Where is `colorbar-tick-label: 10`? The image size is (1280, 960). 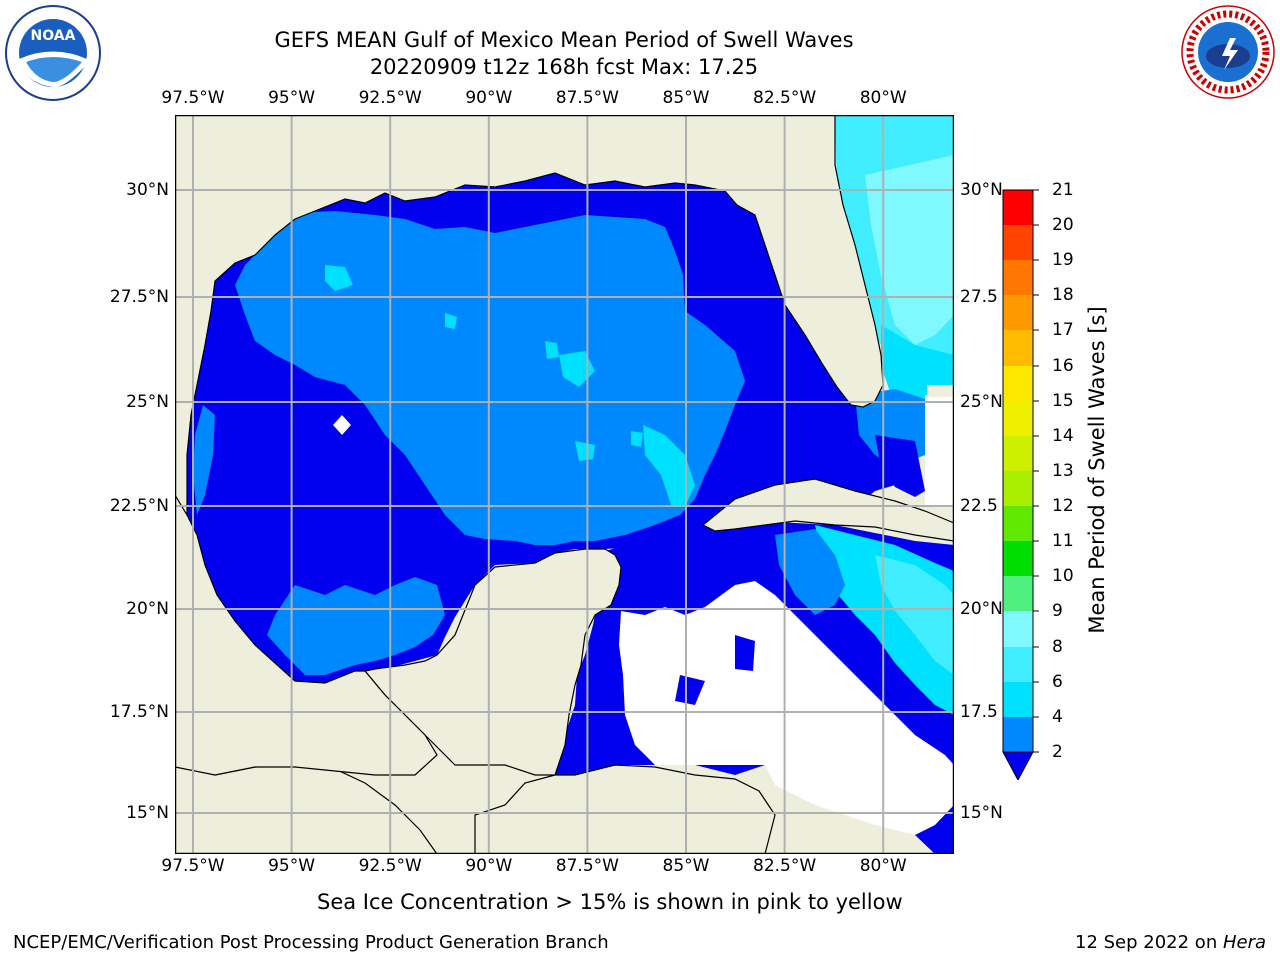 colorbar-tick-label: 10 is located at coordinates (1063, 576).